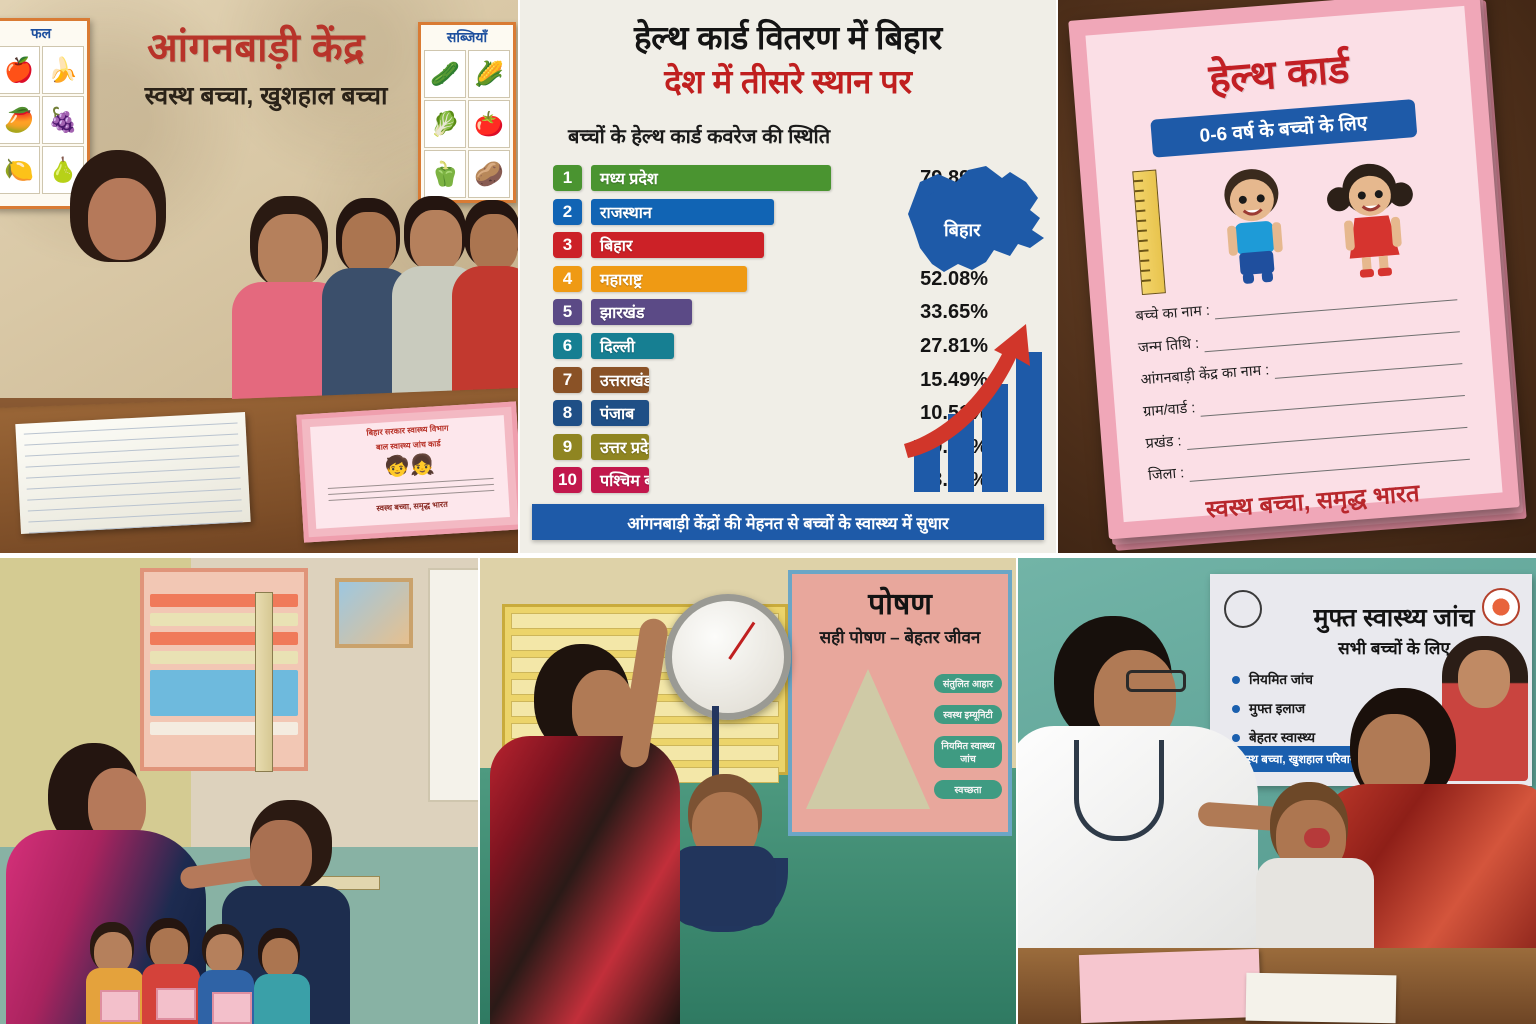 The width and height of the screenshot is (1536, 1024). What do you see at coordinates (1173, 313) in the screenshot?
I see `field-label: बच्चे का नाम :` at bounding box center [1173, 313].